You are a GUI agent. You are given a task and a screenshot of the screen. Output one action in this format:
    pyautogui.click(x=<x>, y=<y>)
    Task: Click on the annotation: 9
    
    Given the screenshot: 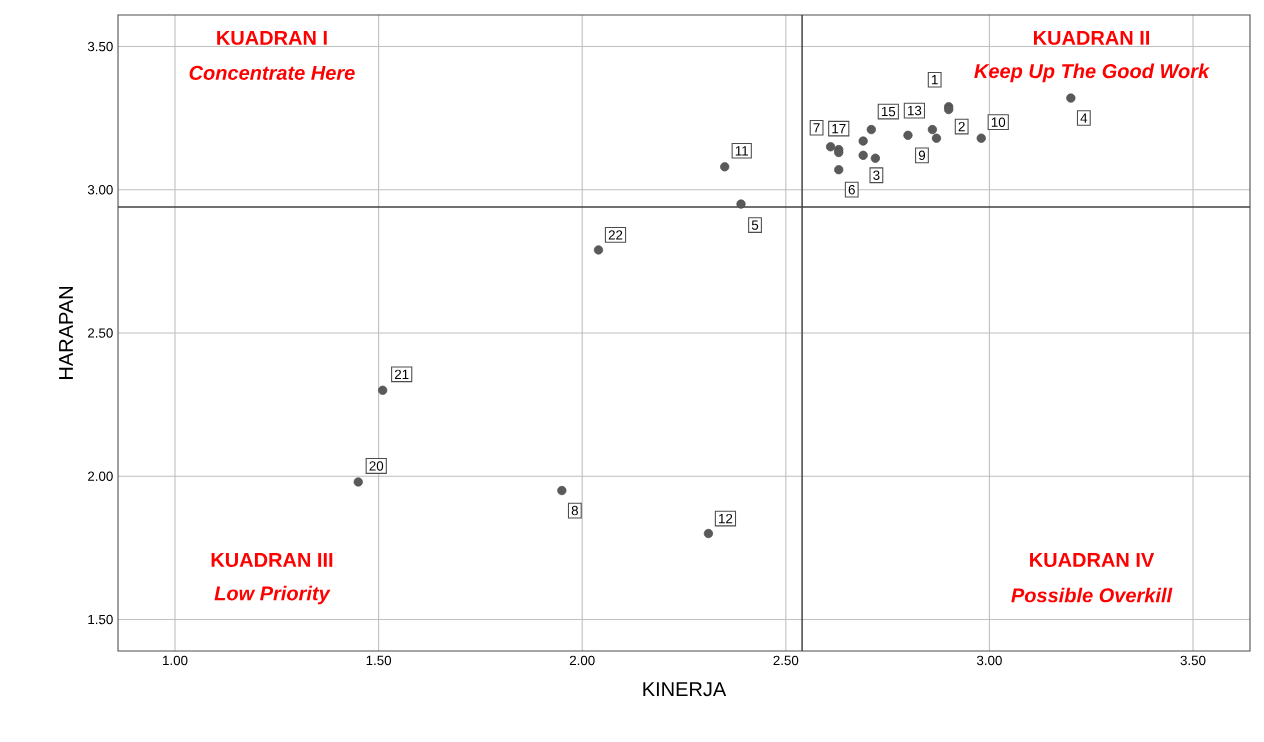 What is the action you would take?
    pyautogui.click(x=922, y=155)
    